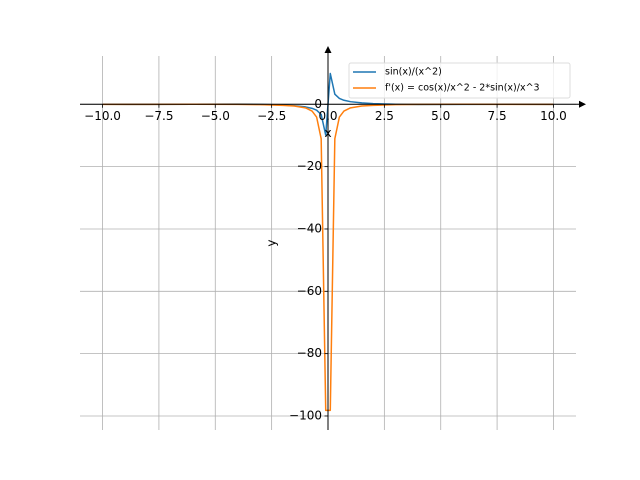 The height and width of the screenshot is (480, 640). What do you see at coordinates (384, 116) in the screenshot?
I see `x-tick-label: 2.5` at bounding box center [384, 116].